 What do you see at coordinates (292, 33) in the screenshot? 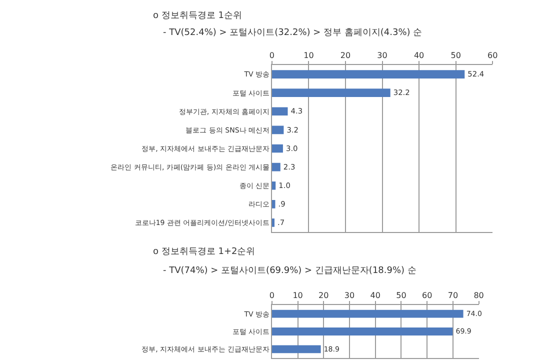
I see `chart-subtitle: - TV(52.4%) > 포털사이트(32.2%) > 정부 홈페이지(4.3%) 순` at bounding box center [292, 33].